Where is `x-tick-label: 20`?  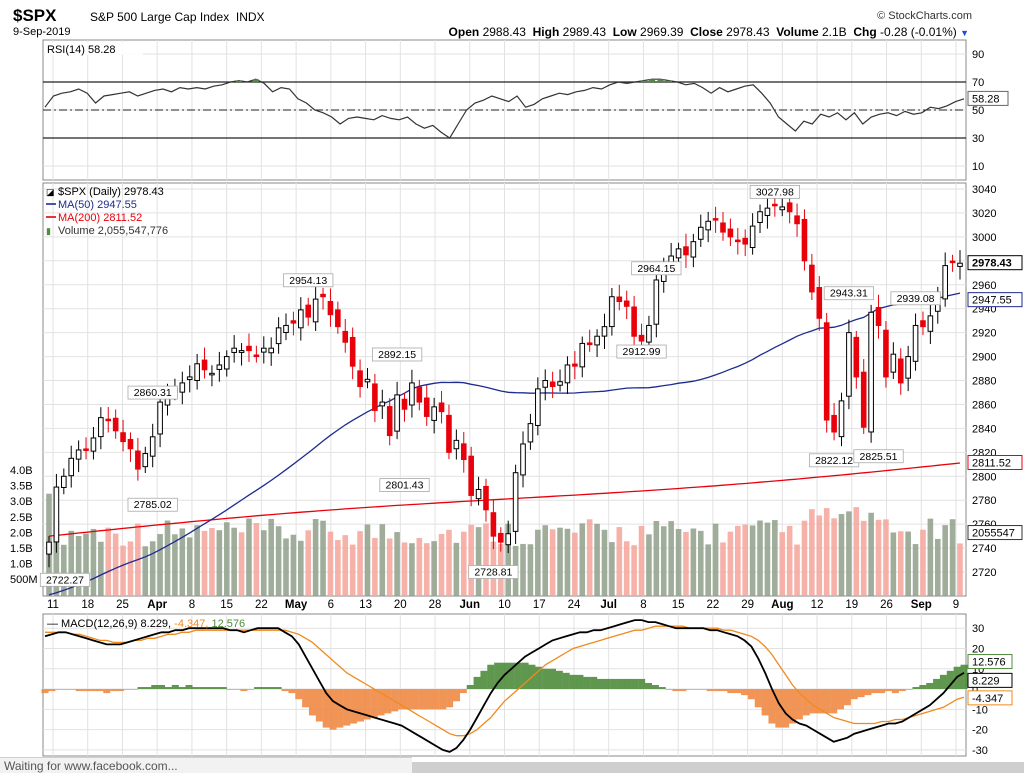 x-tick-label: 20 is located at coordinates (400, 605).